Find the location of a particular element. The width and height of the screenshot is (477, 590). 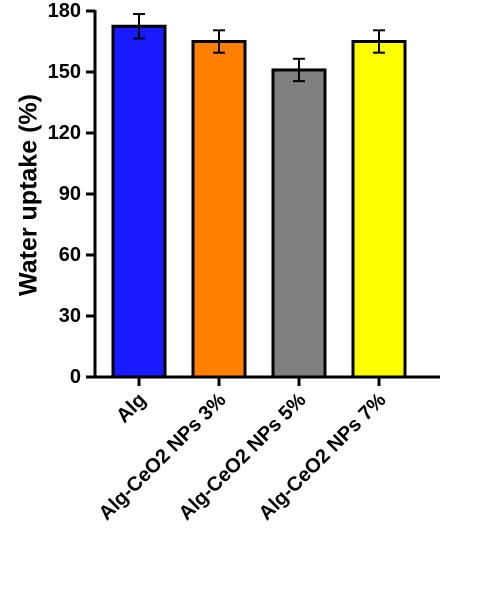

y-tick-label-90: 90 is located at coordinates (70, 194).